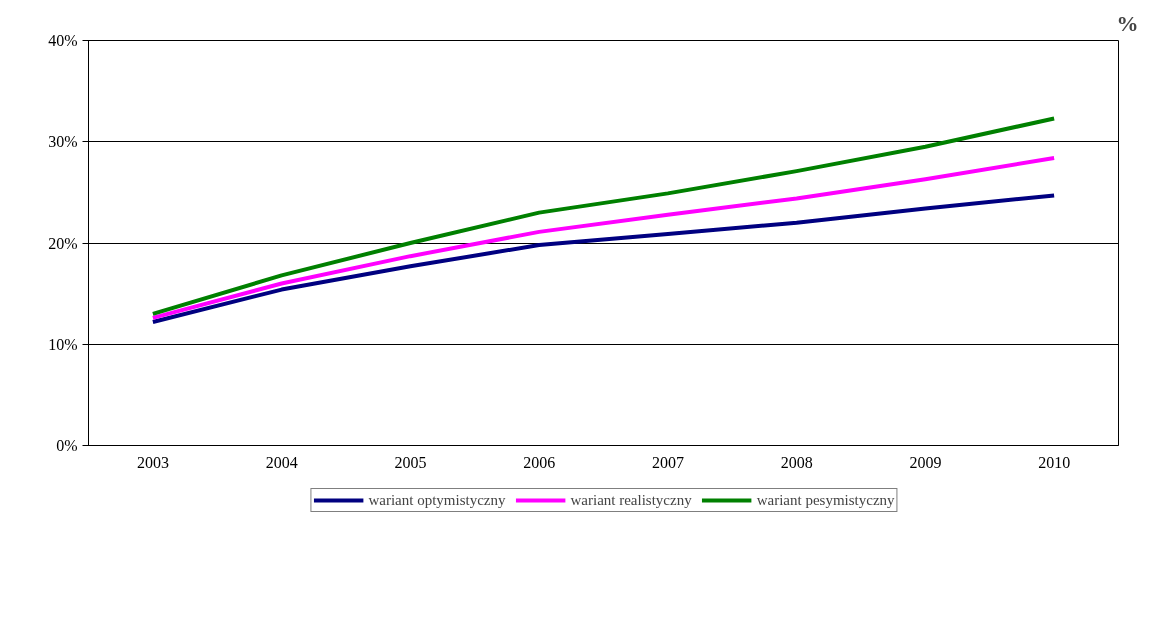  Describe the element at coordinates (63, 142) in the screenshot. I see `y-tick-label: 30%` at that location.